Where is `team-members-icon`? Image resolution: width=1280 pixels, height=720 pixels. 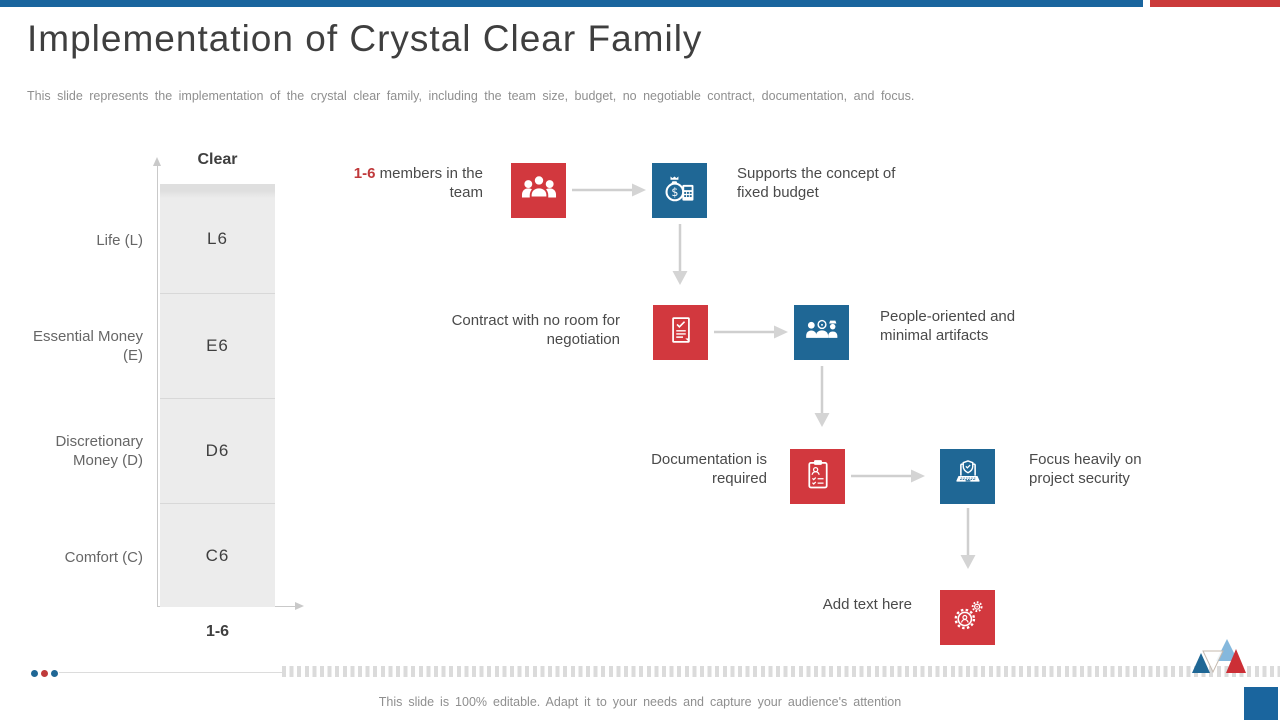
team-members-icon is located at coordinates (539, 190).